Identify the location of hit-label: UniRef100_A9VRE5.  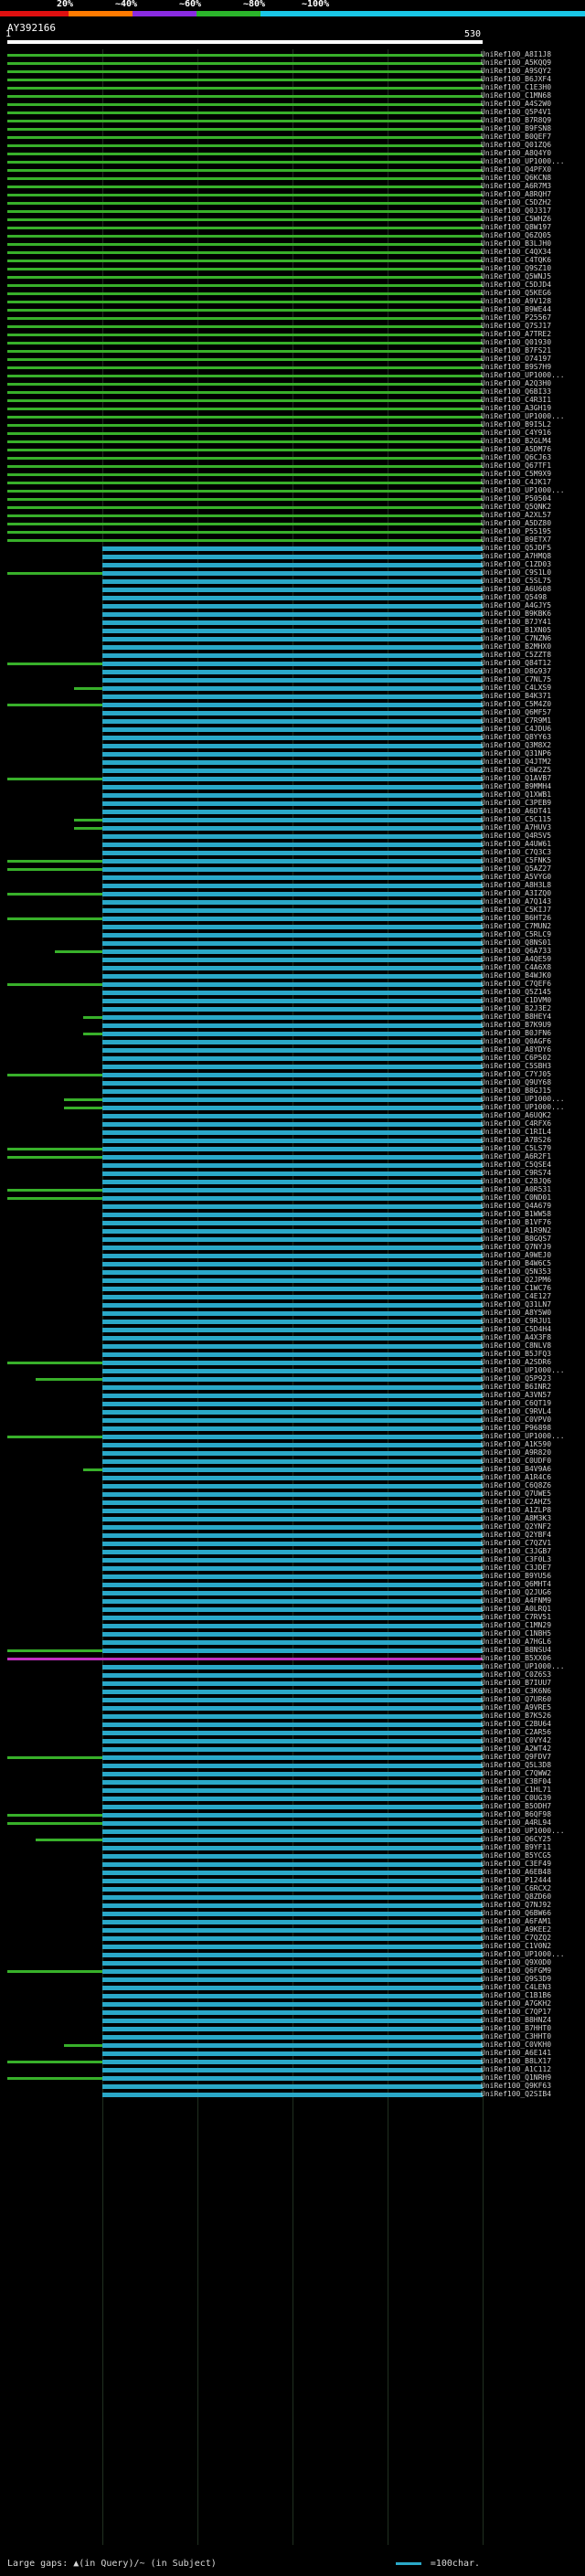
(516, 1707).